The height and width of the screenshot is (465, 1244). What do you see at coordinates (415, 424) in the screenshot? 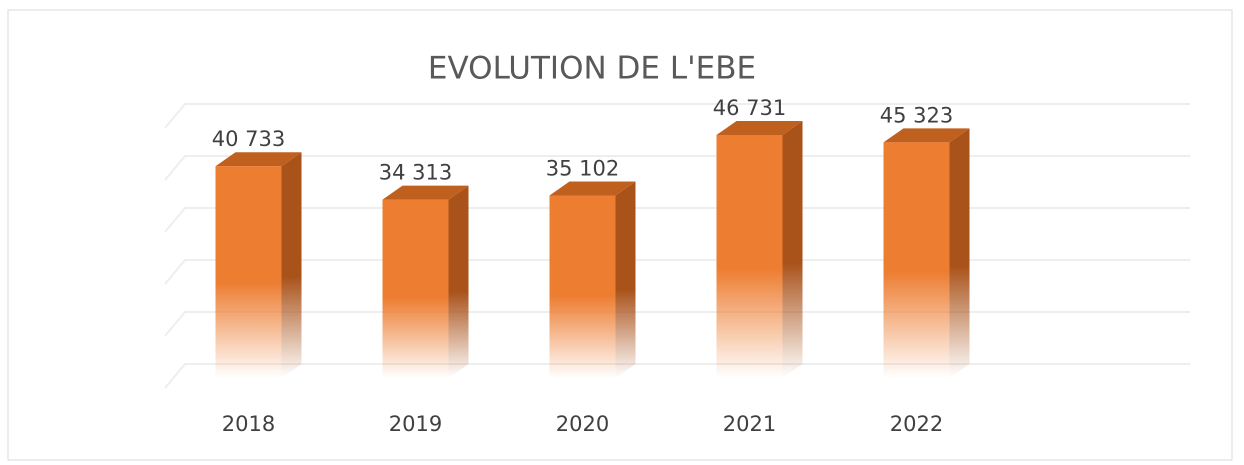
I see `x-tick-label: 2019` at bounding box center [415, 424].